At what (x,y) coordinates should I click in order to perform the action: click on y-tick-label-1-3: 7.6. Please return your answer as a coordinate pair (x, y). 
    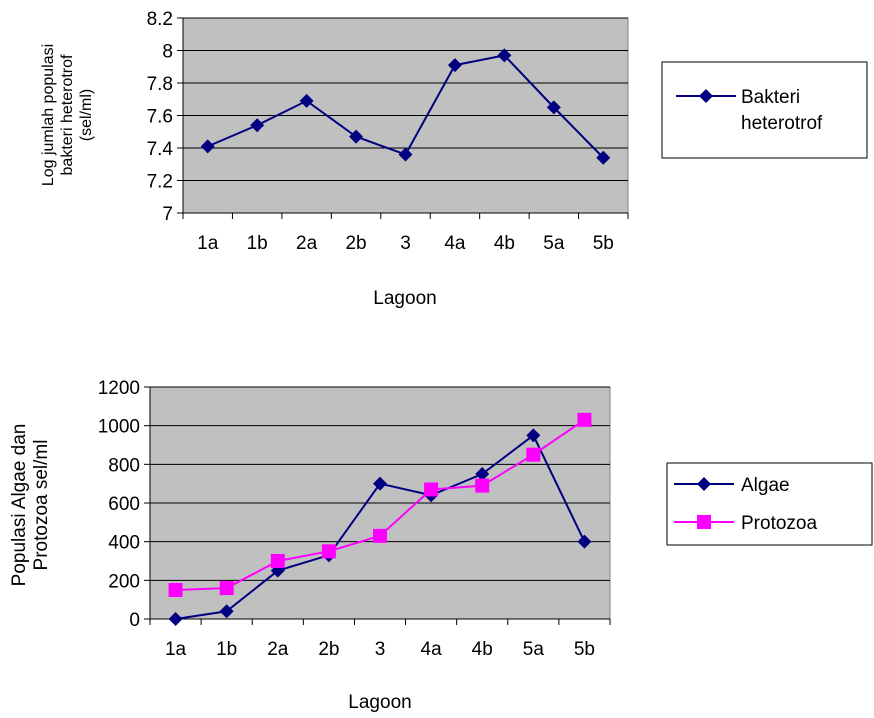
    Looking at the image, I should click on (160, 117).